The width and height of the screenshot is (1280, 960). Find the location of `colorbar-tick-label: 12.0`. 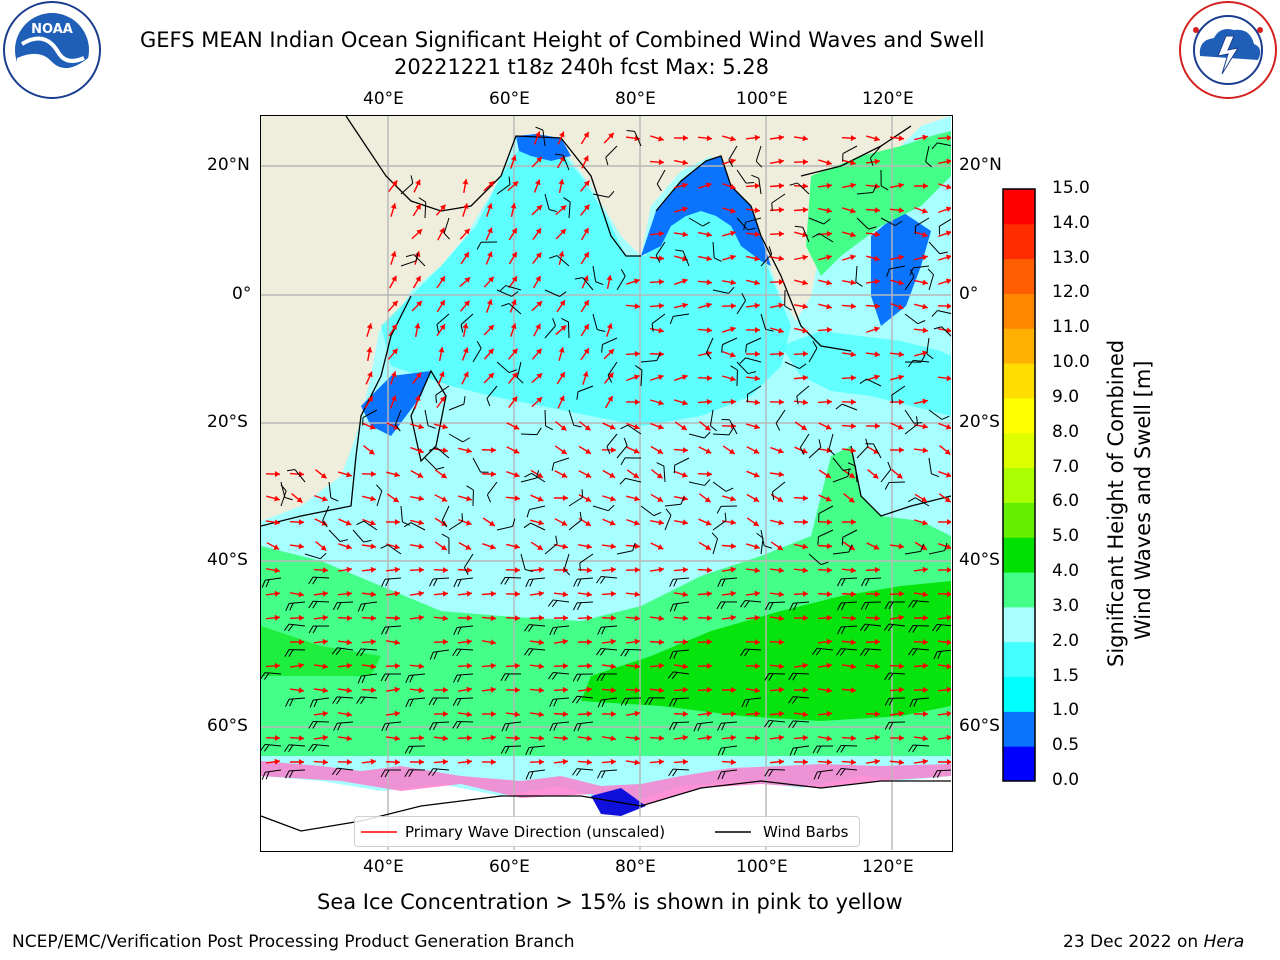

colorbar-tick-label: 12.0 is located at coordinates (1071, 292).